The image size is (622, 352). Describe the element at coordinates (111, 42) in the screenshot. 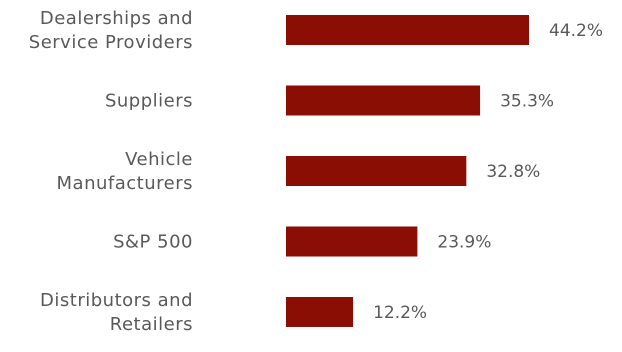

I see `category-label-line: Service Providers` at that location.